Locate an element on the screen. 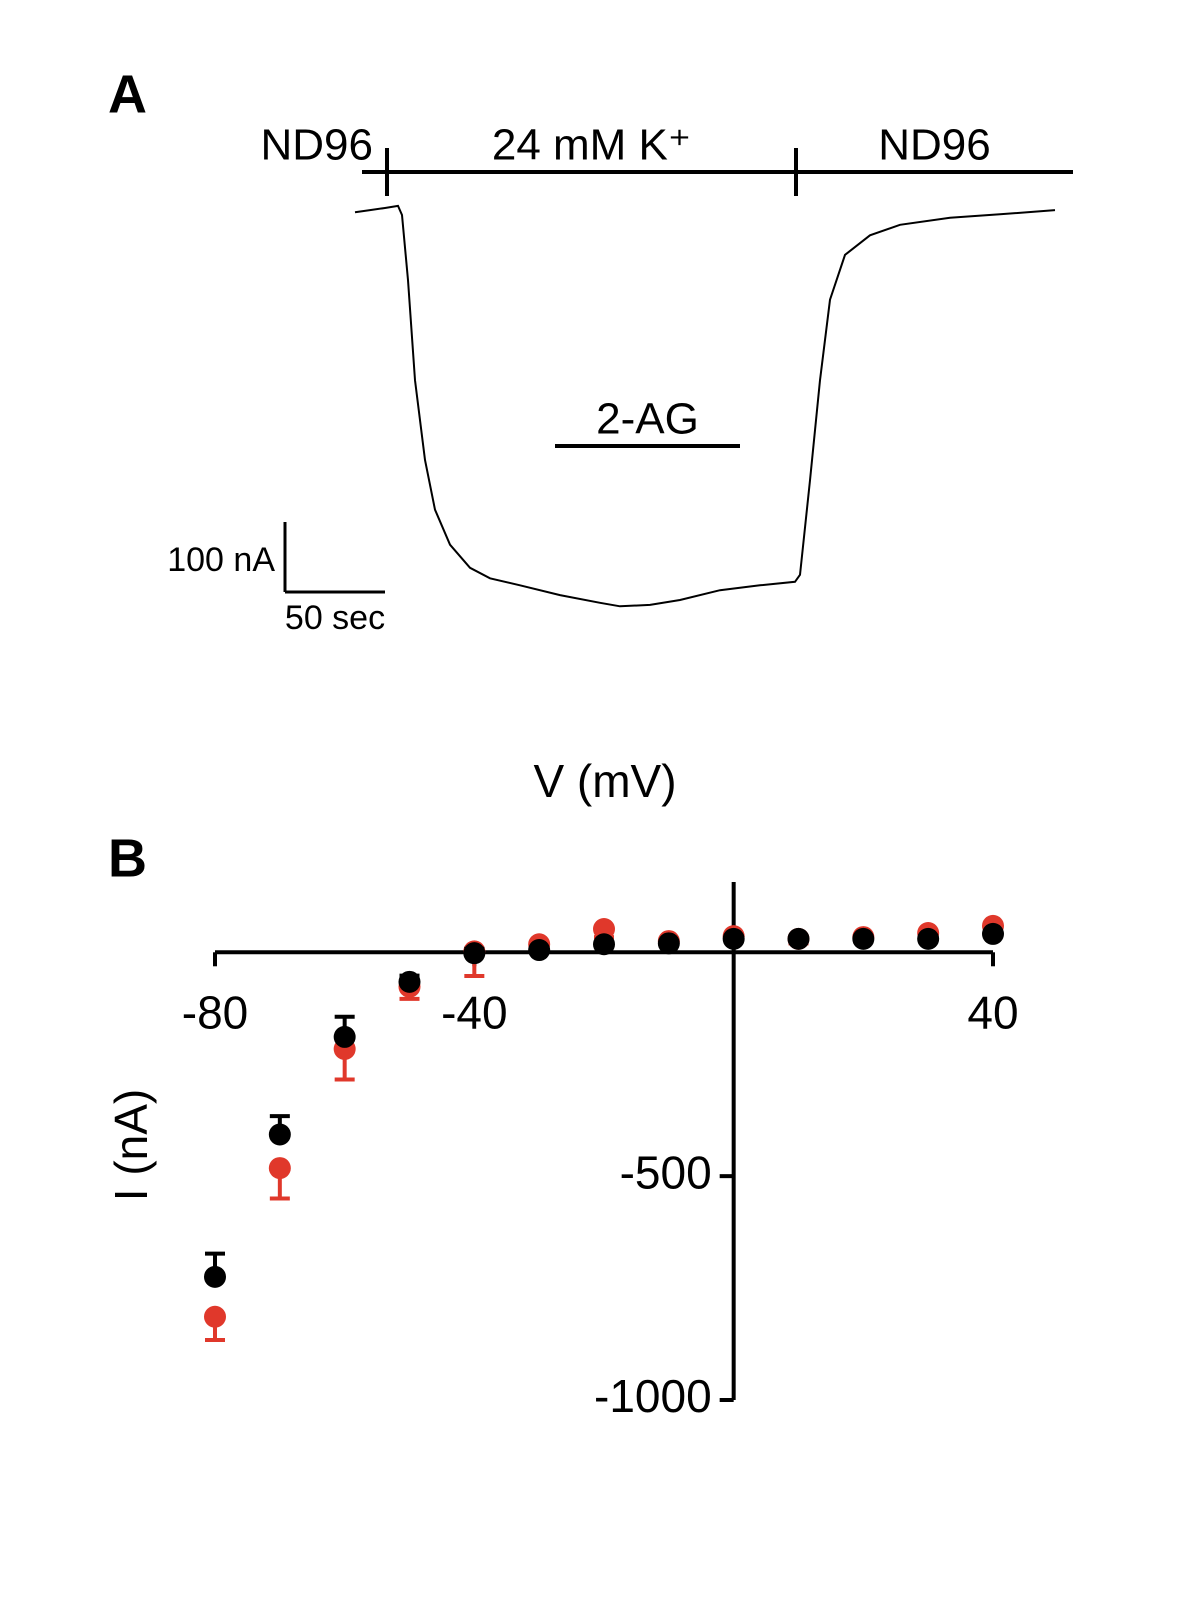 The height and width of the screenshot is (1600, 1192). current-trace is located at coordinates (705, 406).